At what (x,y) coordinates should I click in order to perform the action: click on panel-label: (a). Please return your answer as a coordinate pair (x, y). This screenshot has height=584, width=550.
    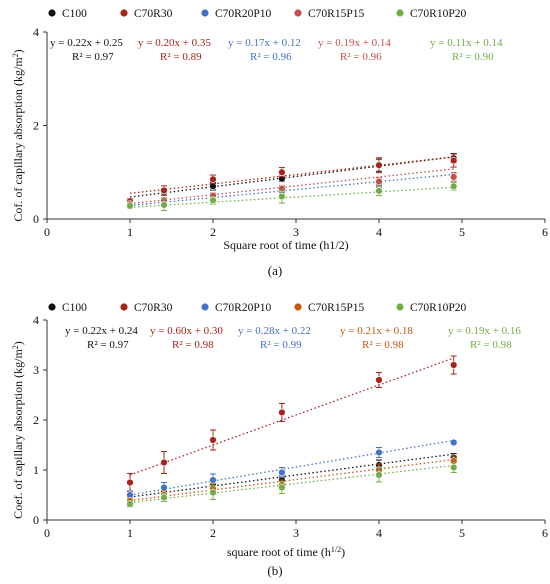
    Looking at the image, I should click on (275, 270).